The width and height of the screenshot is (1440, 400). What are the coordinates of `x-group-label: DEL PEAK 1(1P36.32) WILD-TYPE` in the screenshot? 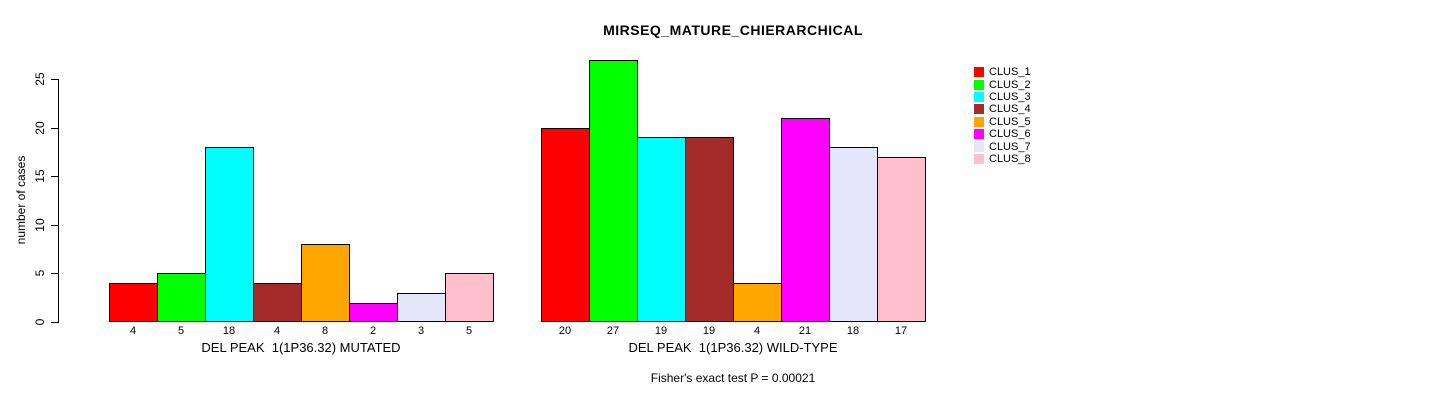 It's located at (733, 347).